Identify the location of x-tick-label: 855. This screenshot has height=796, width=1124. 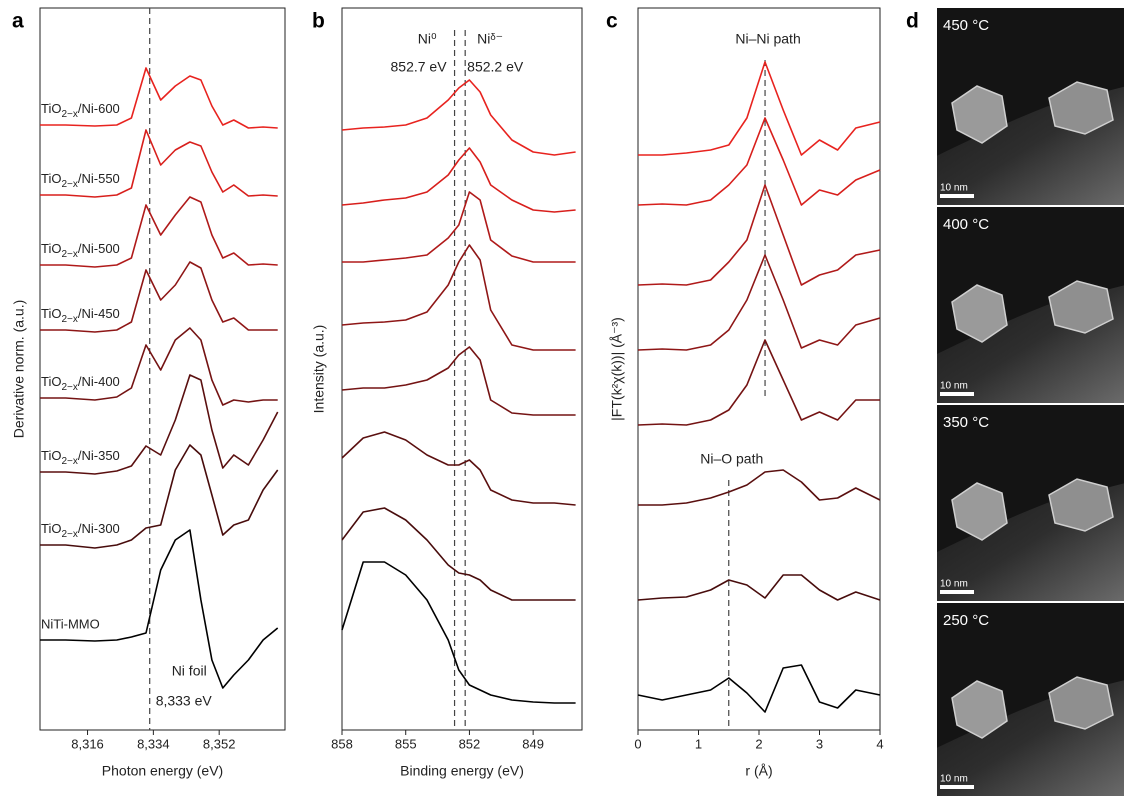
(406, 743).